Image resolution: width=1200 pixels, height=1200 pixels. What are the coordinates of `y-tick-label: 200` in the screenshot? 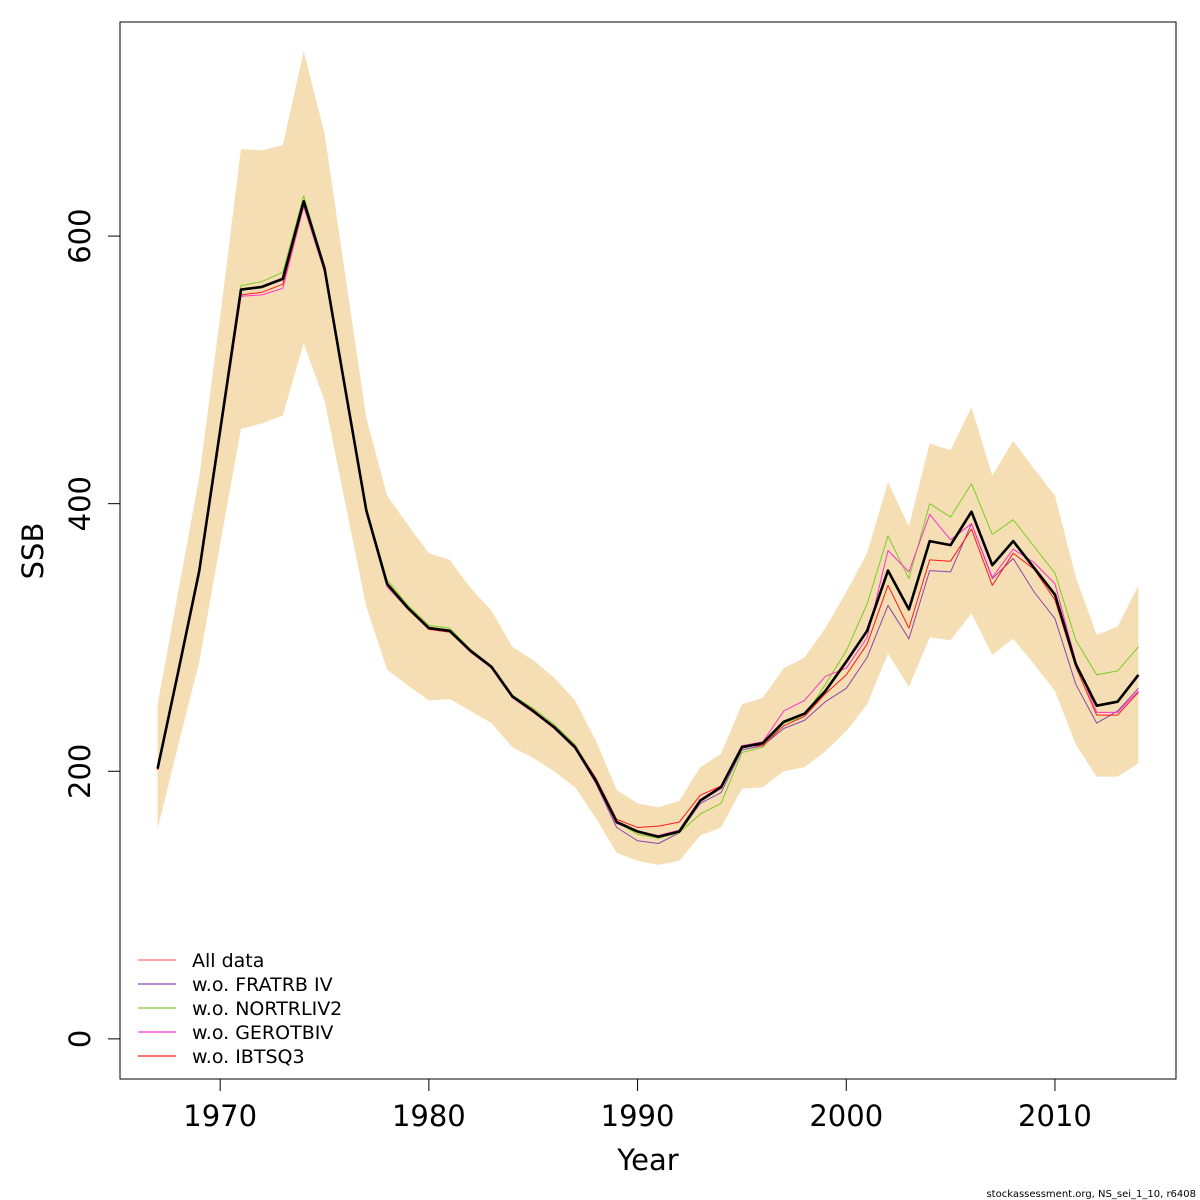 It's located at (80, 771).